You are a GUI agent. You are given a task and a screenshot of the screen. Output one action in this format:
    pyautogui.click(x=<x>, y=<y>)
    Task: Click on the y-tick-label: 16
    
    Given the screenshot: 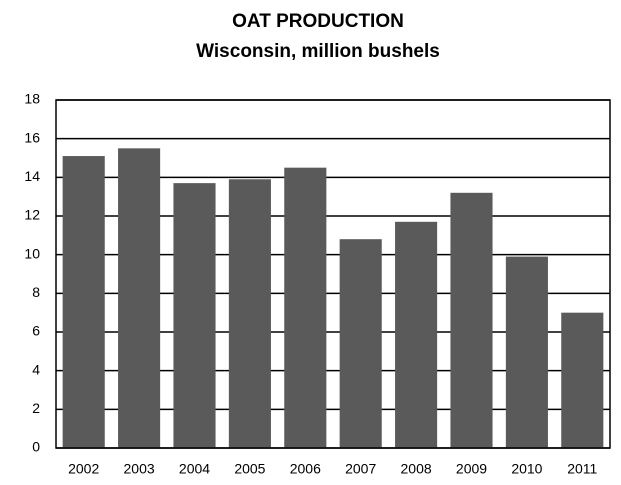 What is the action you would take?
    pyautogui.click(x=32, y=137)
    